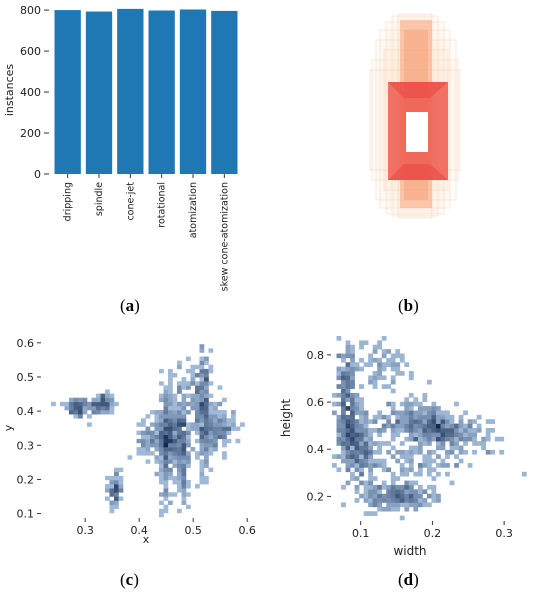  I want to click on bar-cone-jet, so click(130, 91).